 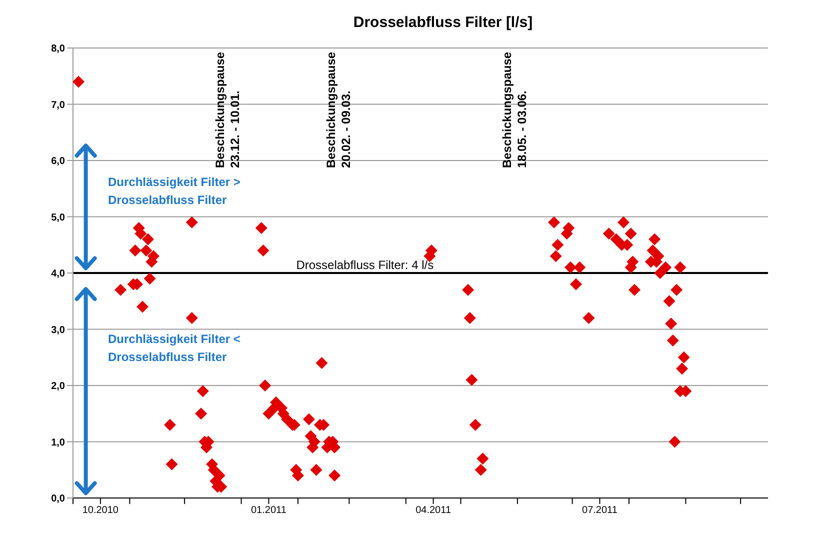 What do you see at coordinates (365, 265) in the screenshot?
I see `ref-line-label: Drosselabfluss Filter: 4 l/s` at bounding box center [365, 265].